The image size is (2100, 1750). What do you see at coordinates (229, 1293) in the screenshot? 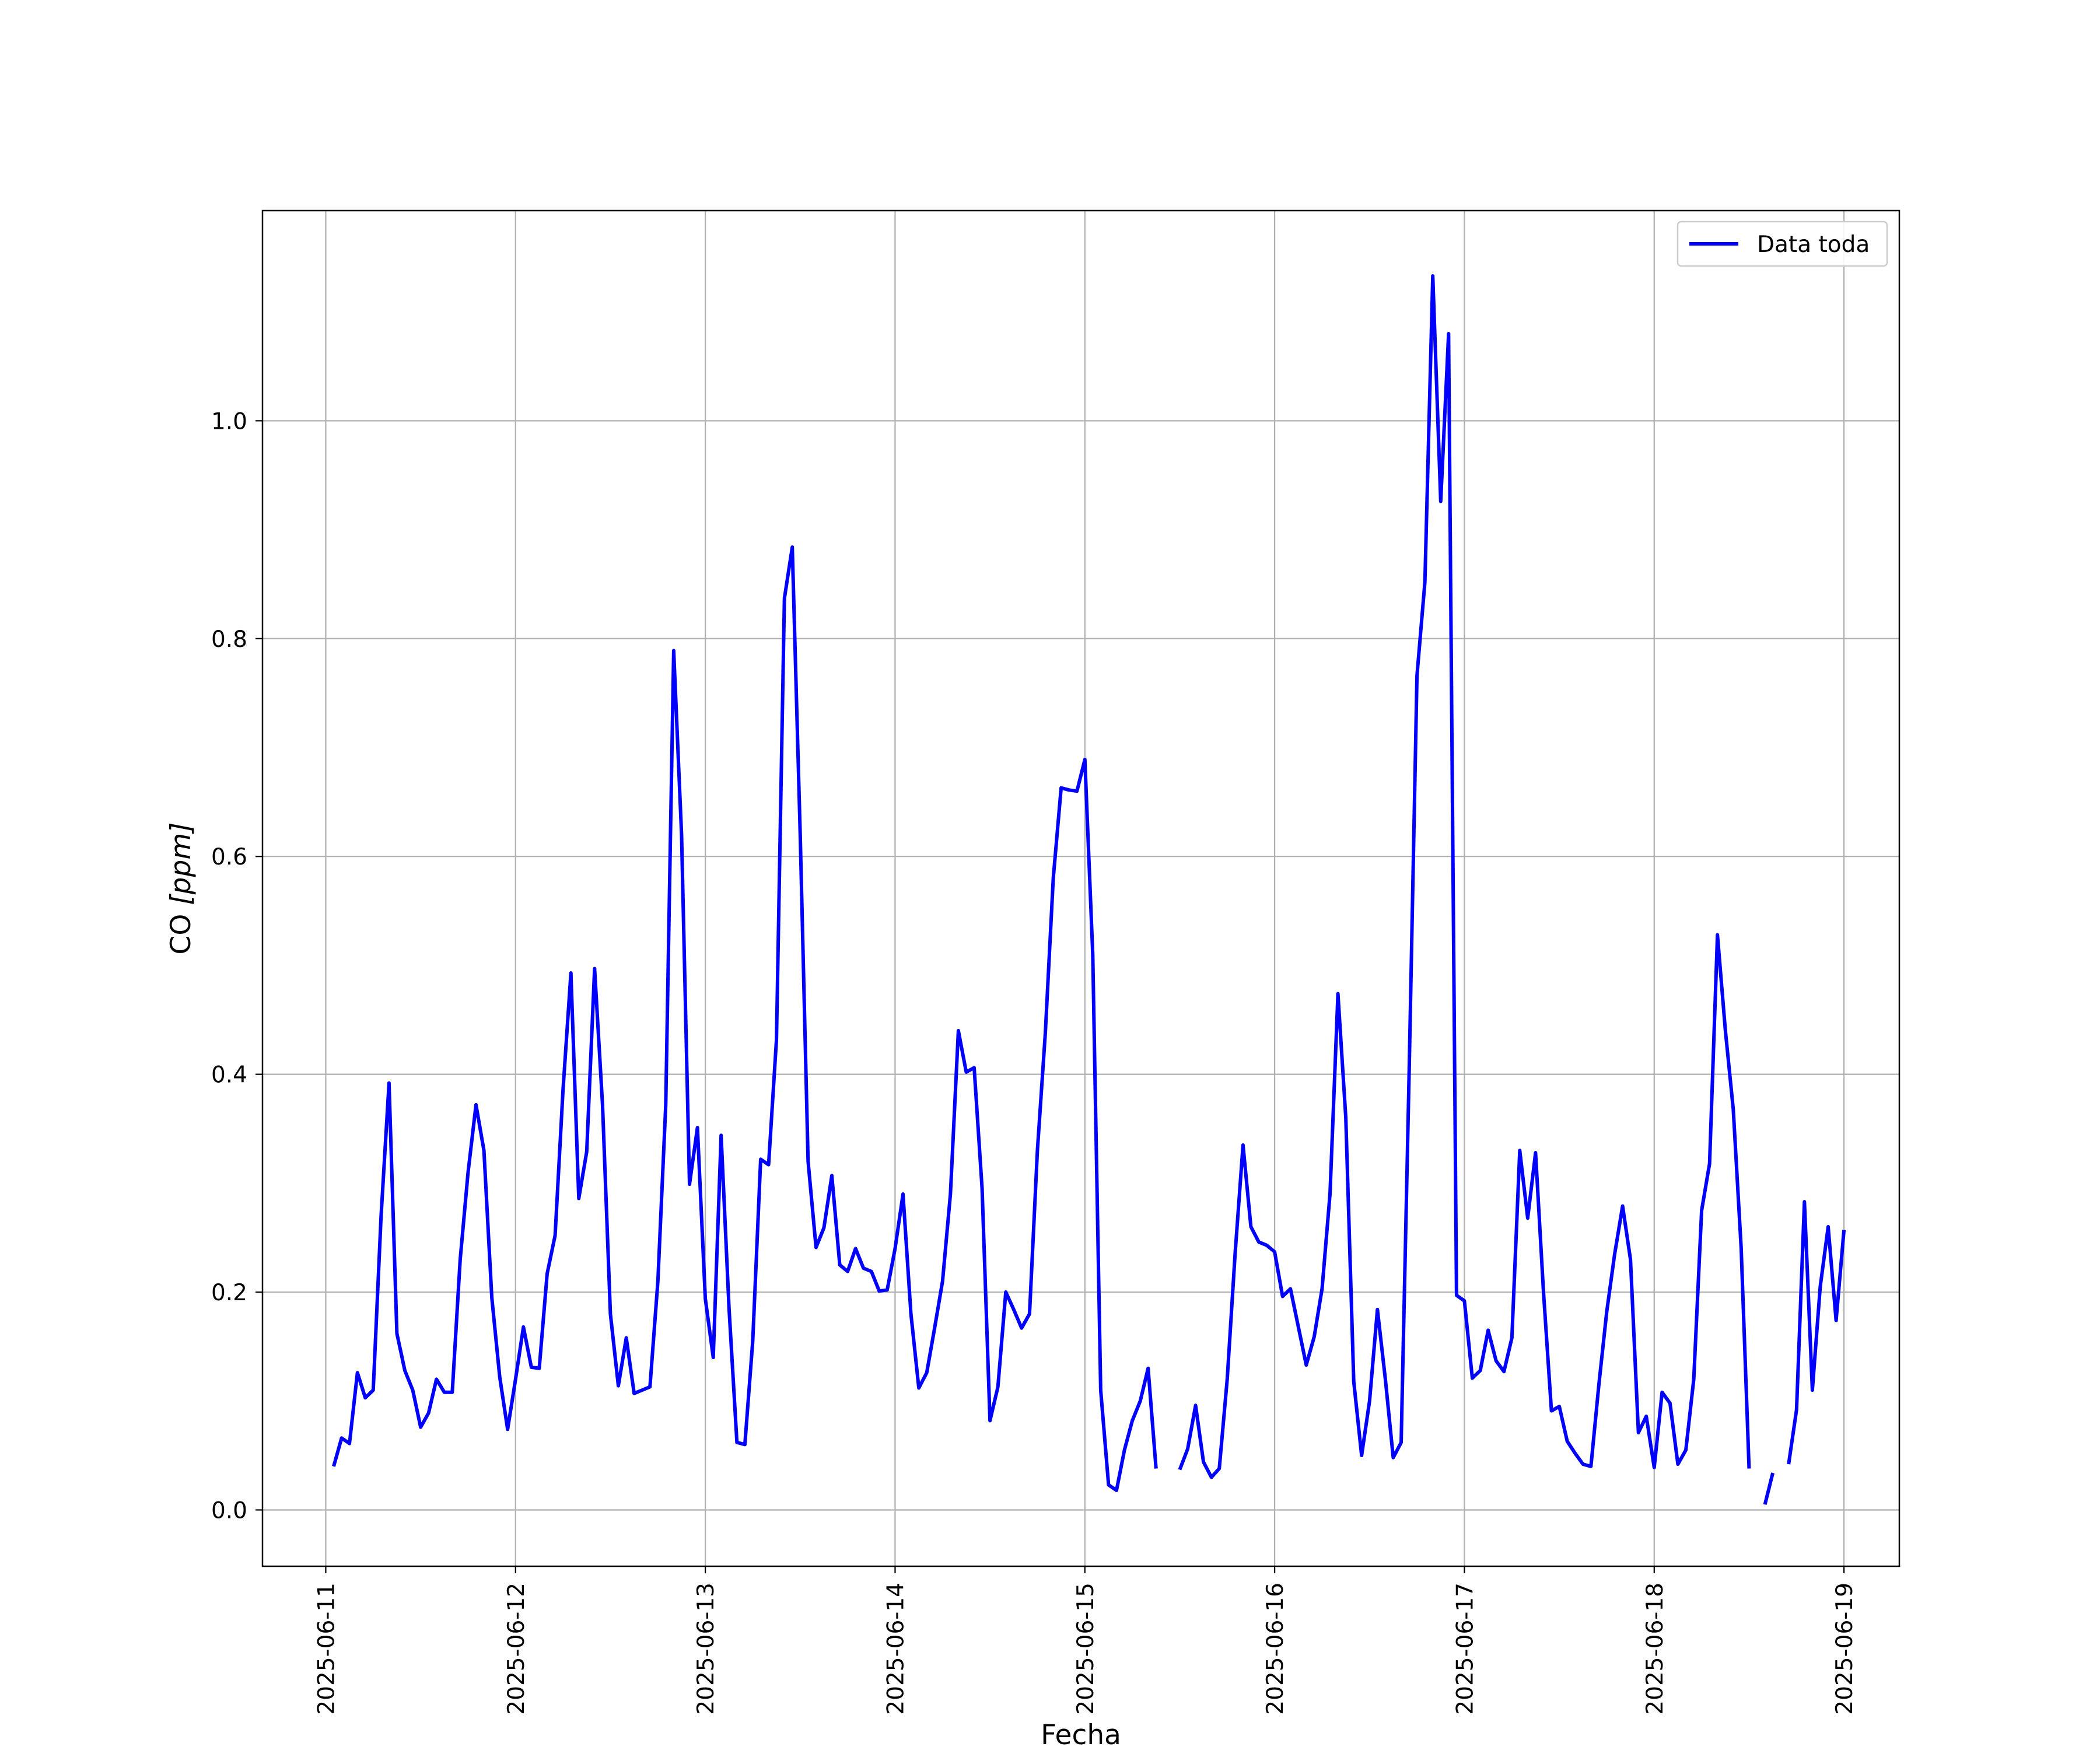
I see `y-tick-label-1: 0.2` at bounding box center [229, 1293].